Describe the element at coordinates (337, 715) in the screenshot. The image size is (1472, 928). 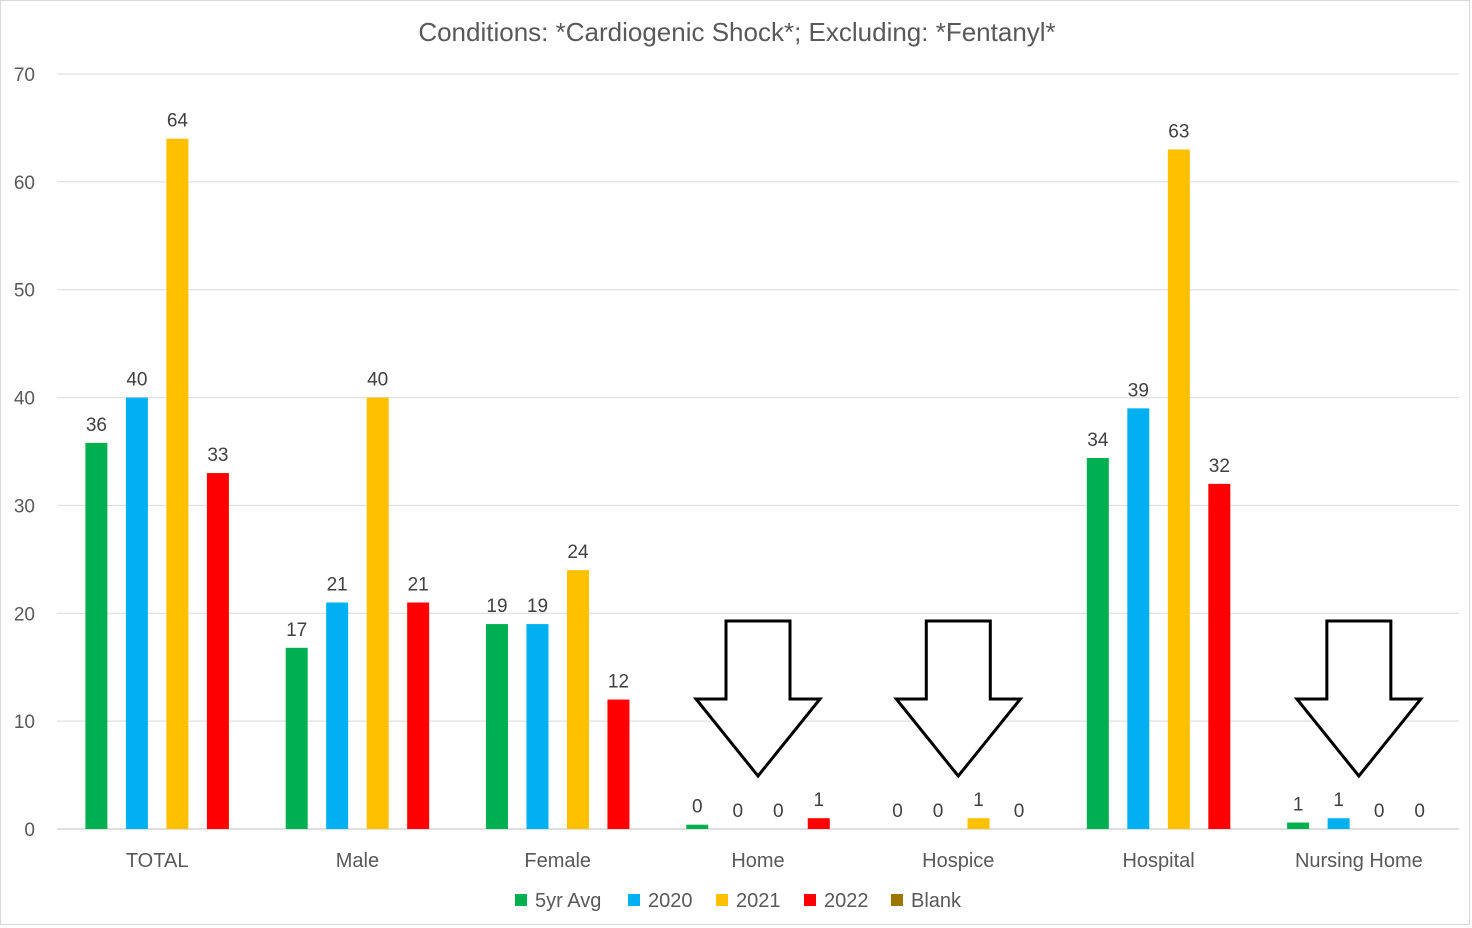
I see `bar-2020-male` at that location.